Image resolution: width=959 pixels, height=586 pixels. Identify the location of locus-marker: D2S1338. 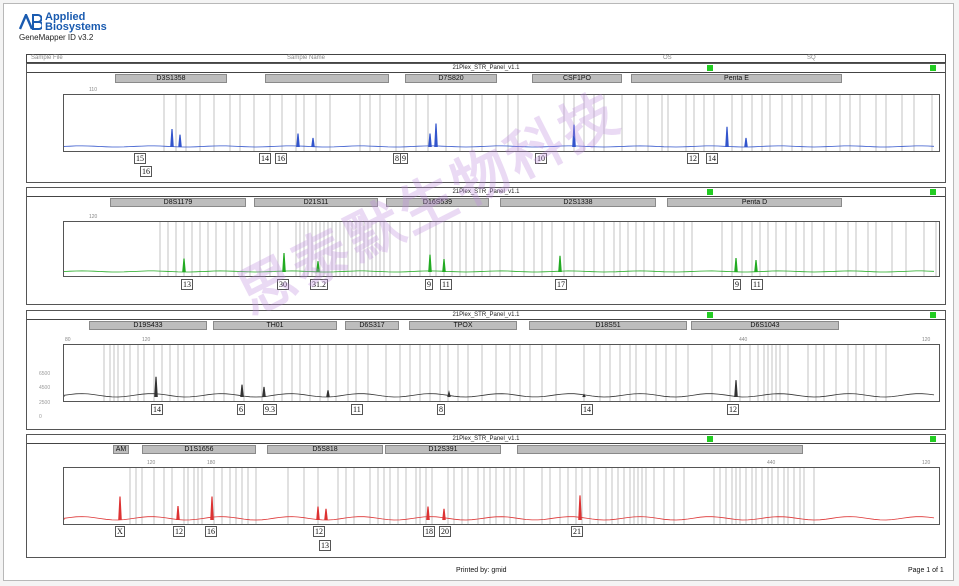
(578, 202).